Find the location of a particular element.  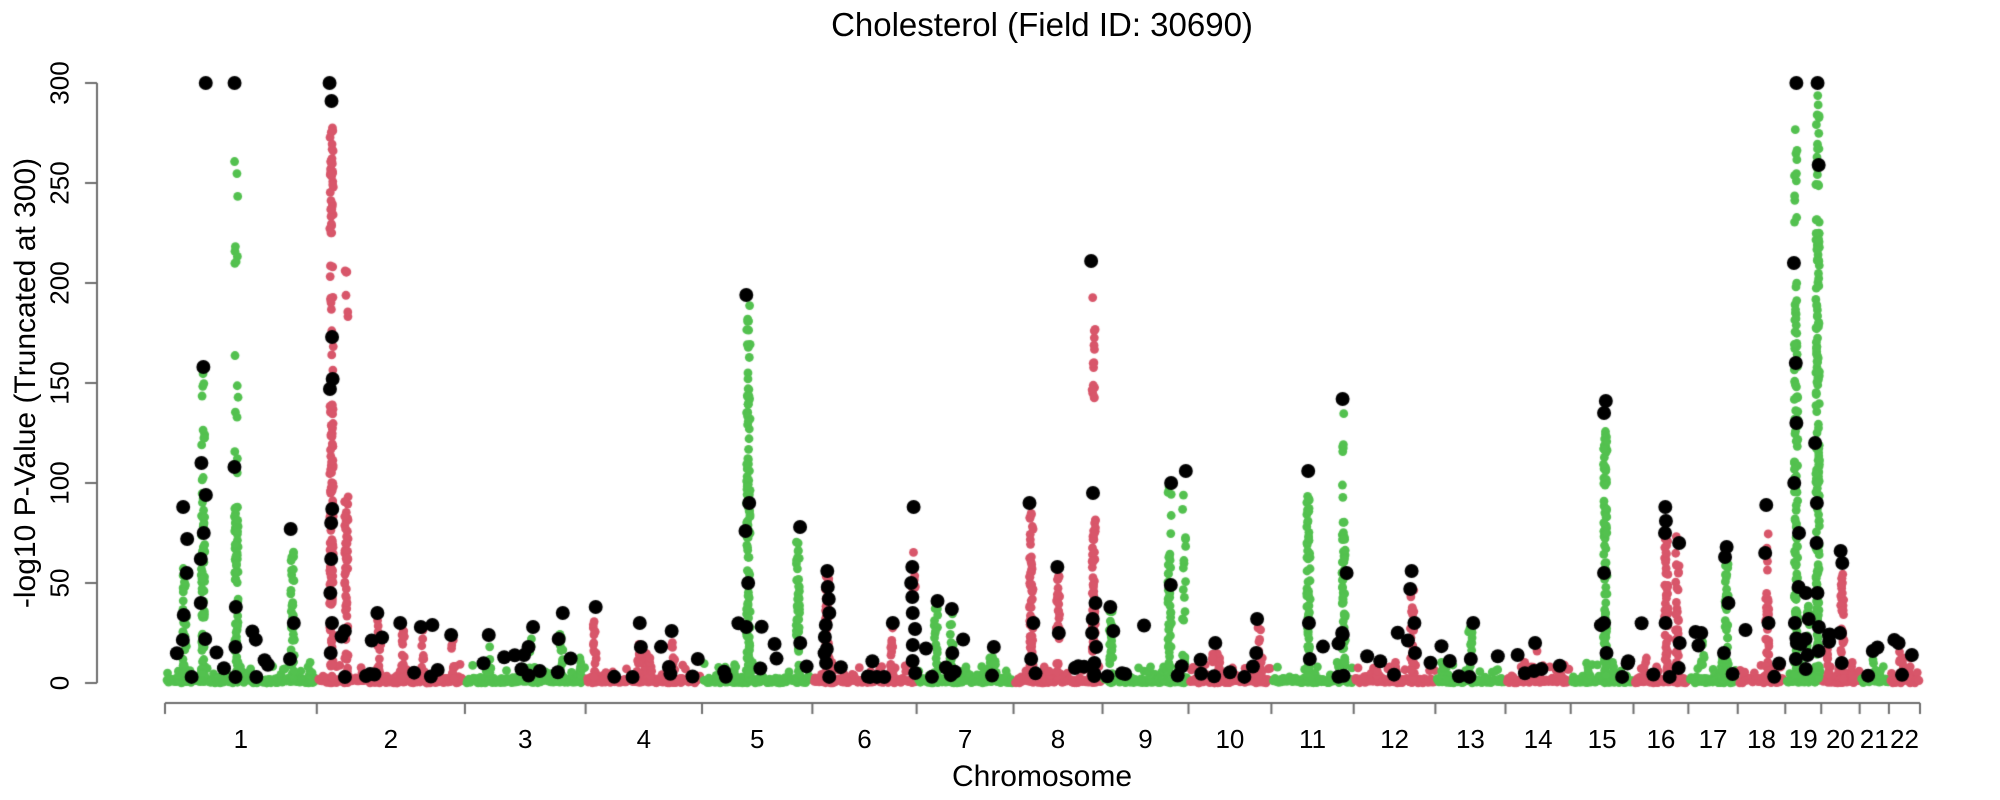

x-tick-label-chr16: 16 is located at coordinates (1661, 739).